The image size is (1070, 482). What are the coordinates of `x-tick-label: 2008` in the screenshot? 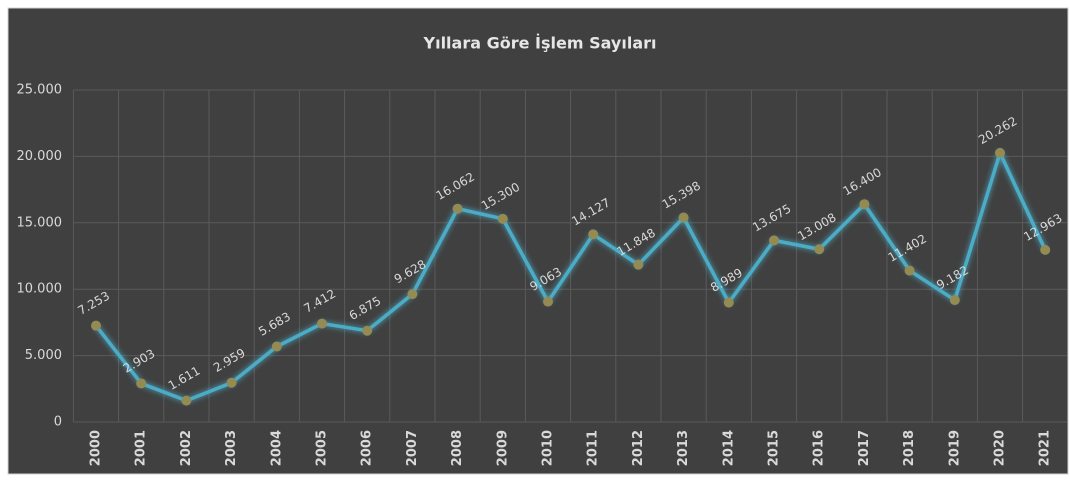 It's located at (457, 448).